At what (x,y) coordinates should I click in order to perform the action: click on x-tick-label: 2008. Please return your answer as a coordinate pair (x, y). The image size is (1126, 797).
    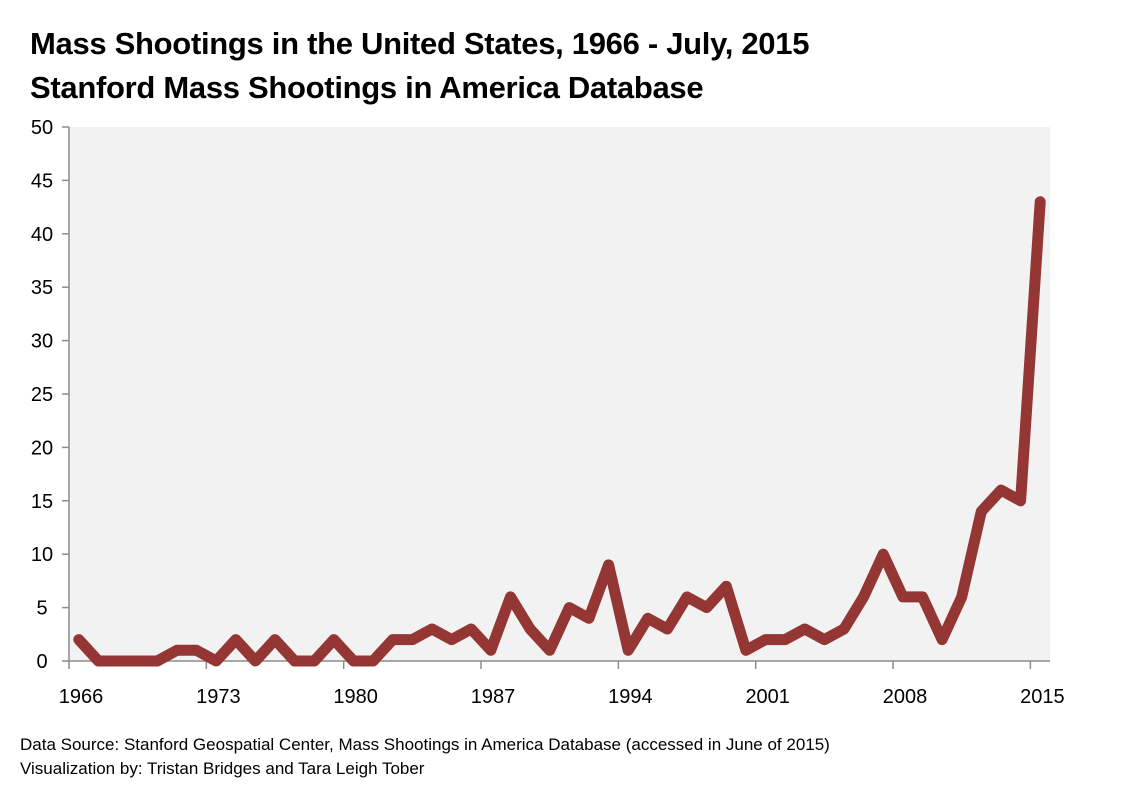
    Looking at the image, I should click on (905, 697).